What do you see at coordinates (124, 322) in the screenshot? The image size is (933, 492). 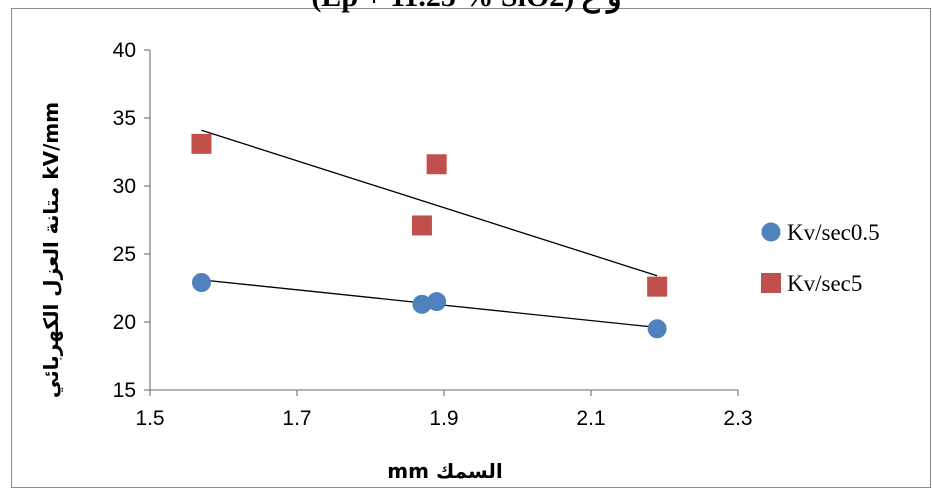 I see `y-tick-label: 20` at bounding box center [124, 322].